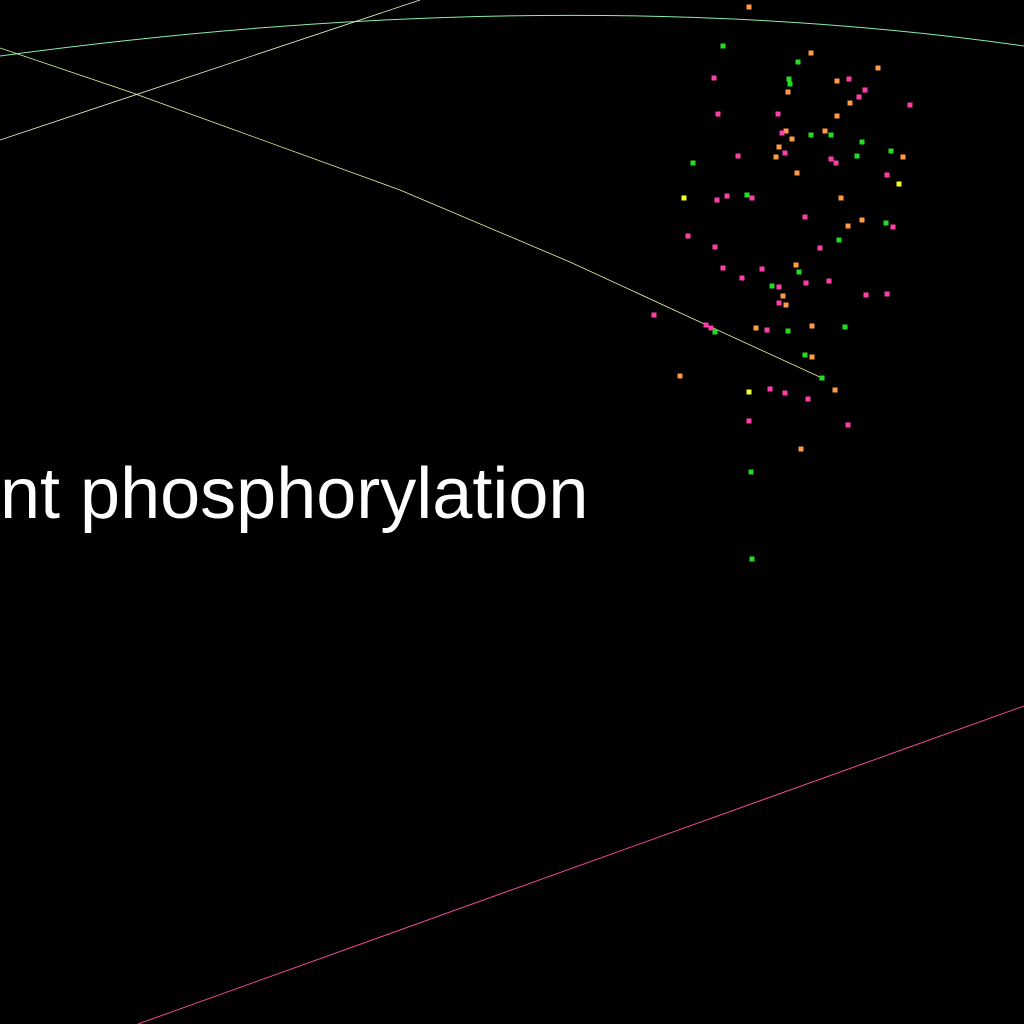 This screenshot has width=1024, height=1024. I want to click on point-cluster, so click(782, 283).